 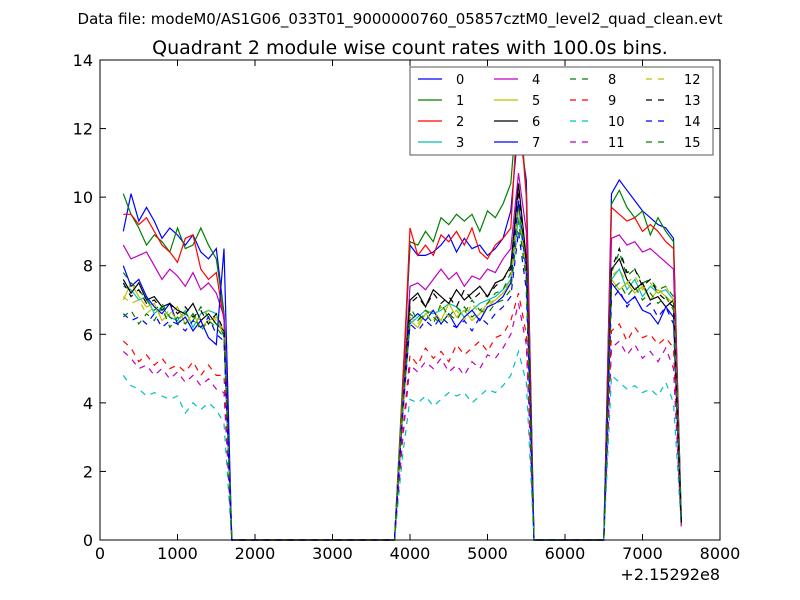 What do you see at coordinates (410, 553) in the screenshot?
I see `x-tick-label: 4000` at bounding box center [410, 553].